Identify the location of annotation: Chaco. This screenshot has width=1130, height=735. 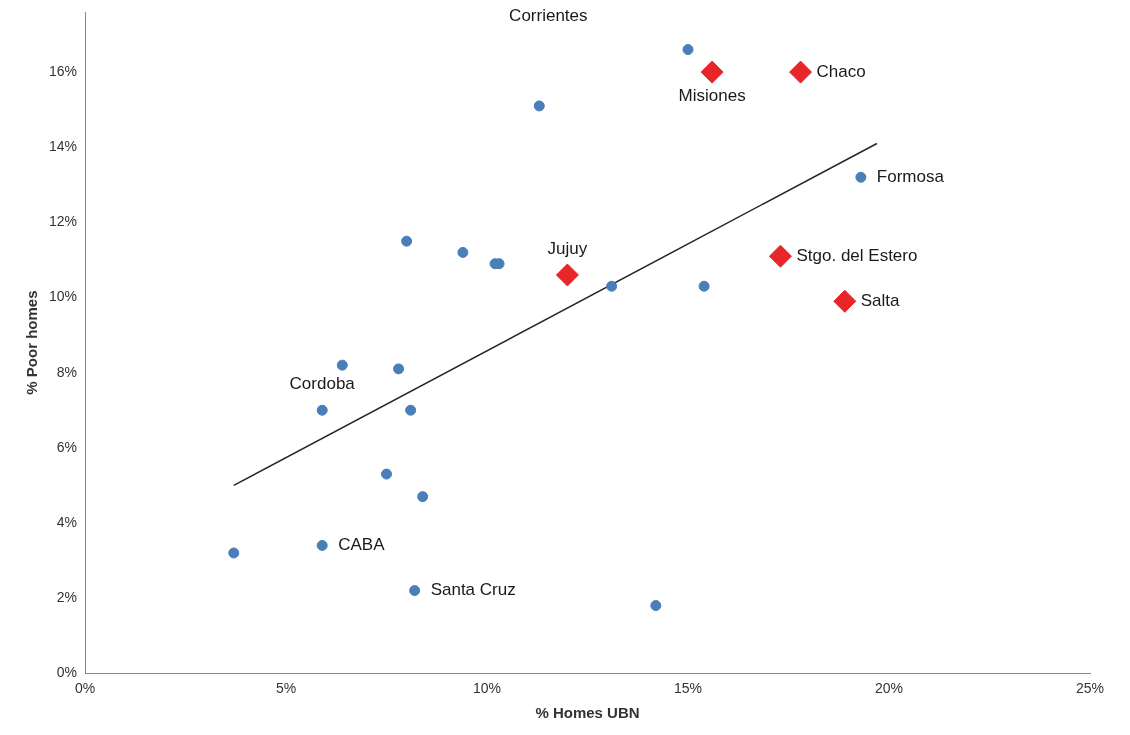
(841, 71).